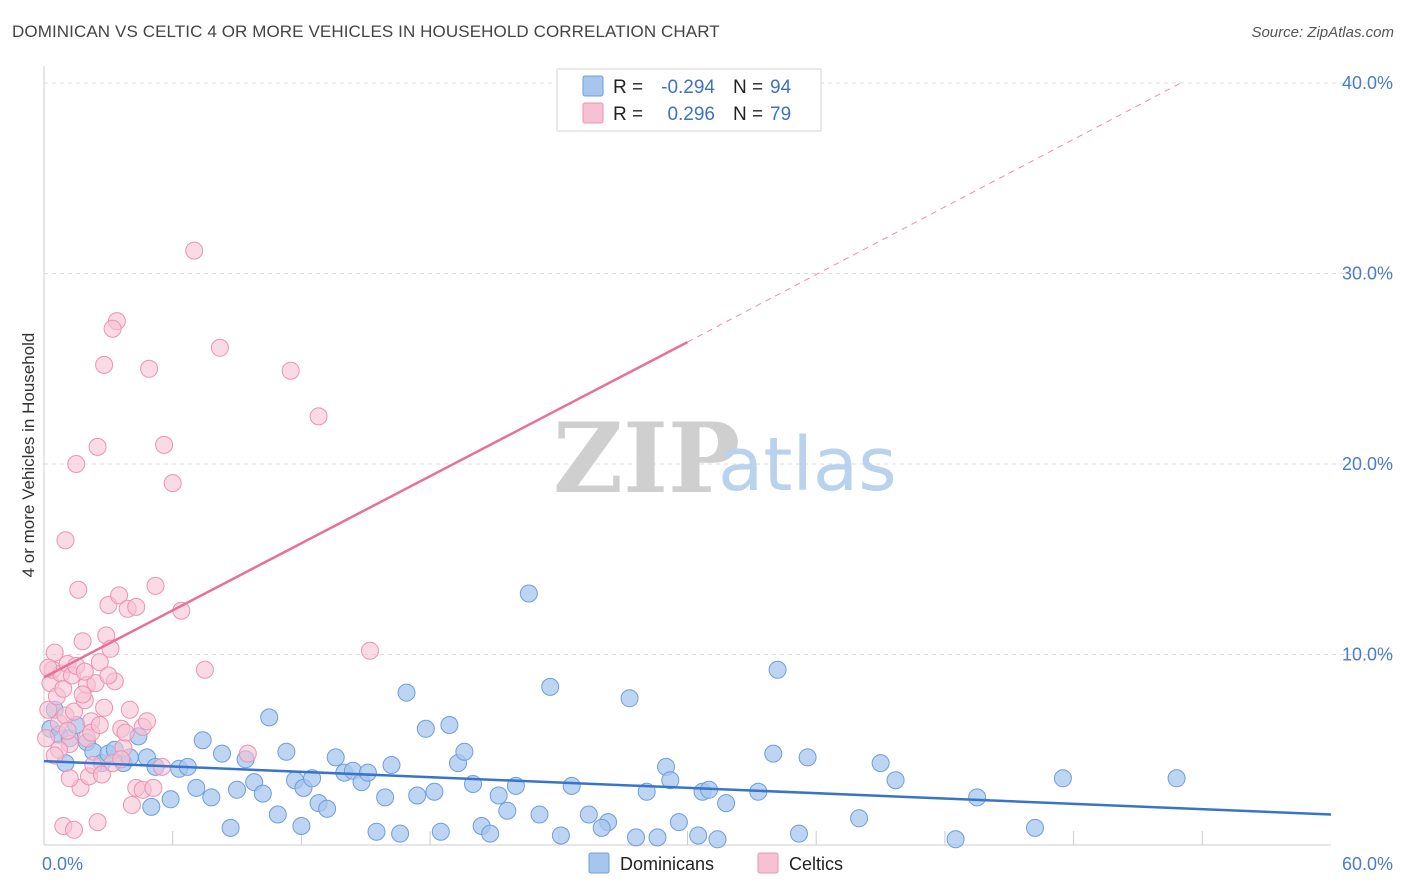 The width and height of the screenshot is (1406, 892). What do you see at coordinates (934, 212) in the screenshot?
I see `celtics-trend-extension` at bounding box center [934, 212].